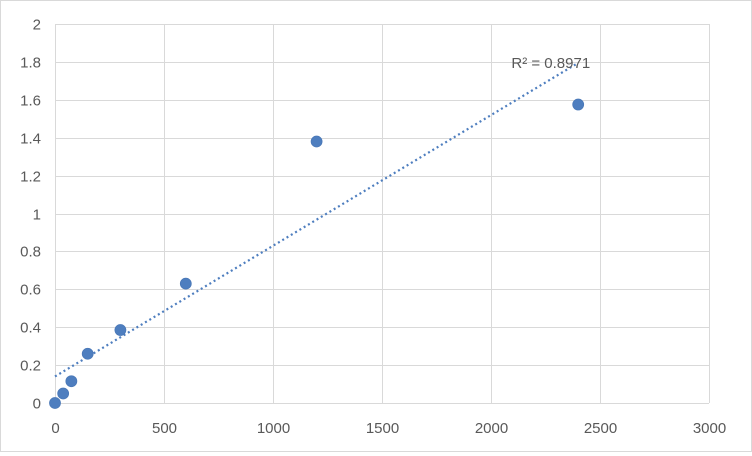 Image resolution: width=752 pixels, height=456 pixels. I want to click on y-tick-label: 1.4, so click(30, 139).